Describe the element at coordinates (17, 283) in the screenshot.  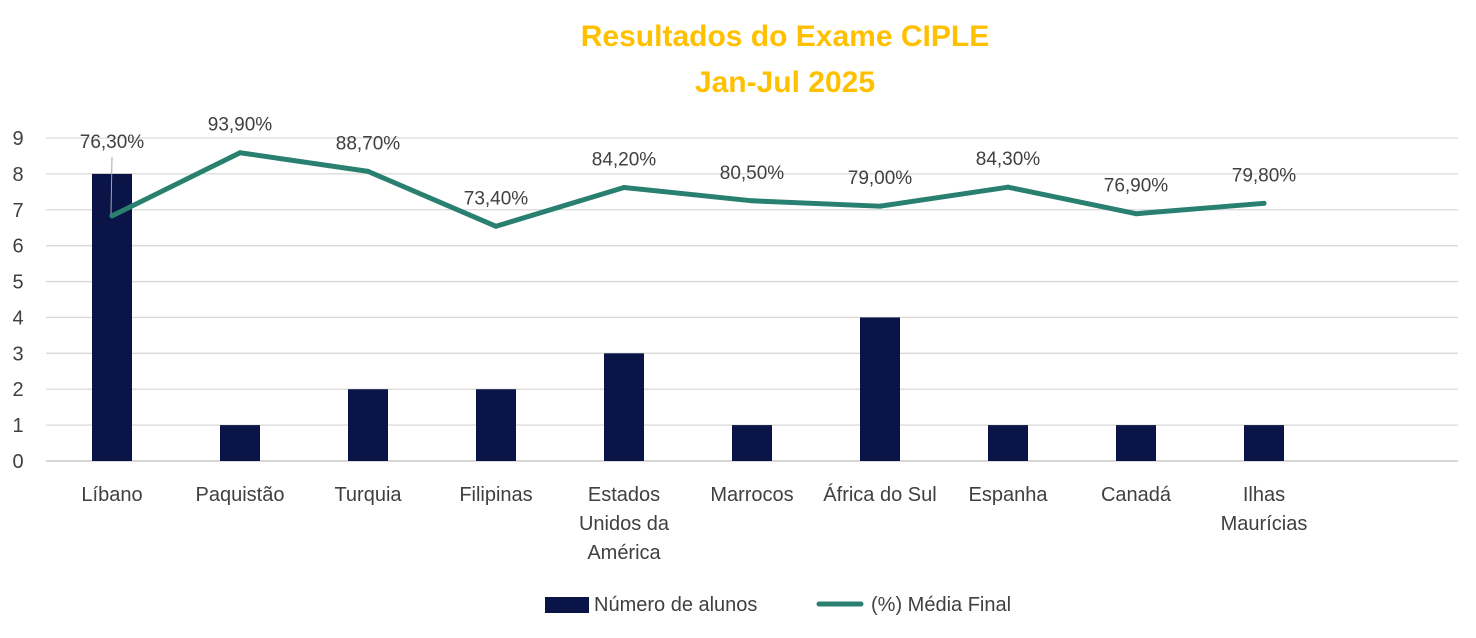
I see `y-tick-label: 5` at that location.